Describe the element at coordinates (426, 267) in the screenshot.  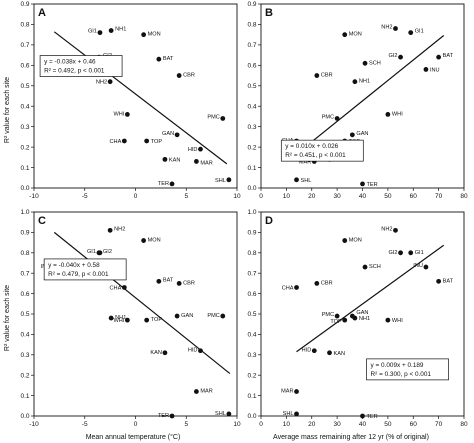
I see `data-point-inu` at that location.